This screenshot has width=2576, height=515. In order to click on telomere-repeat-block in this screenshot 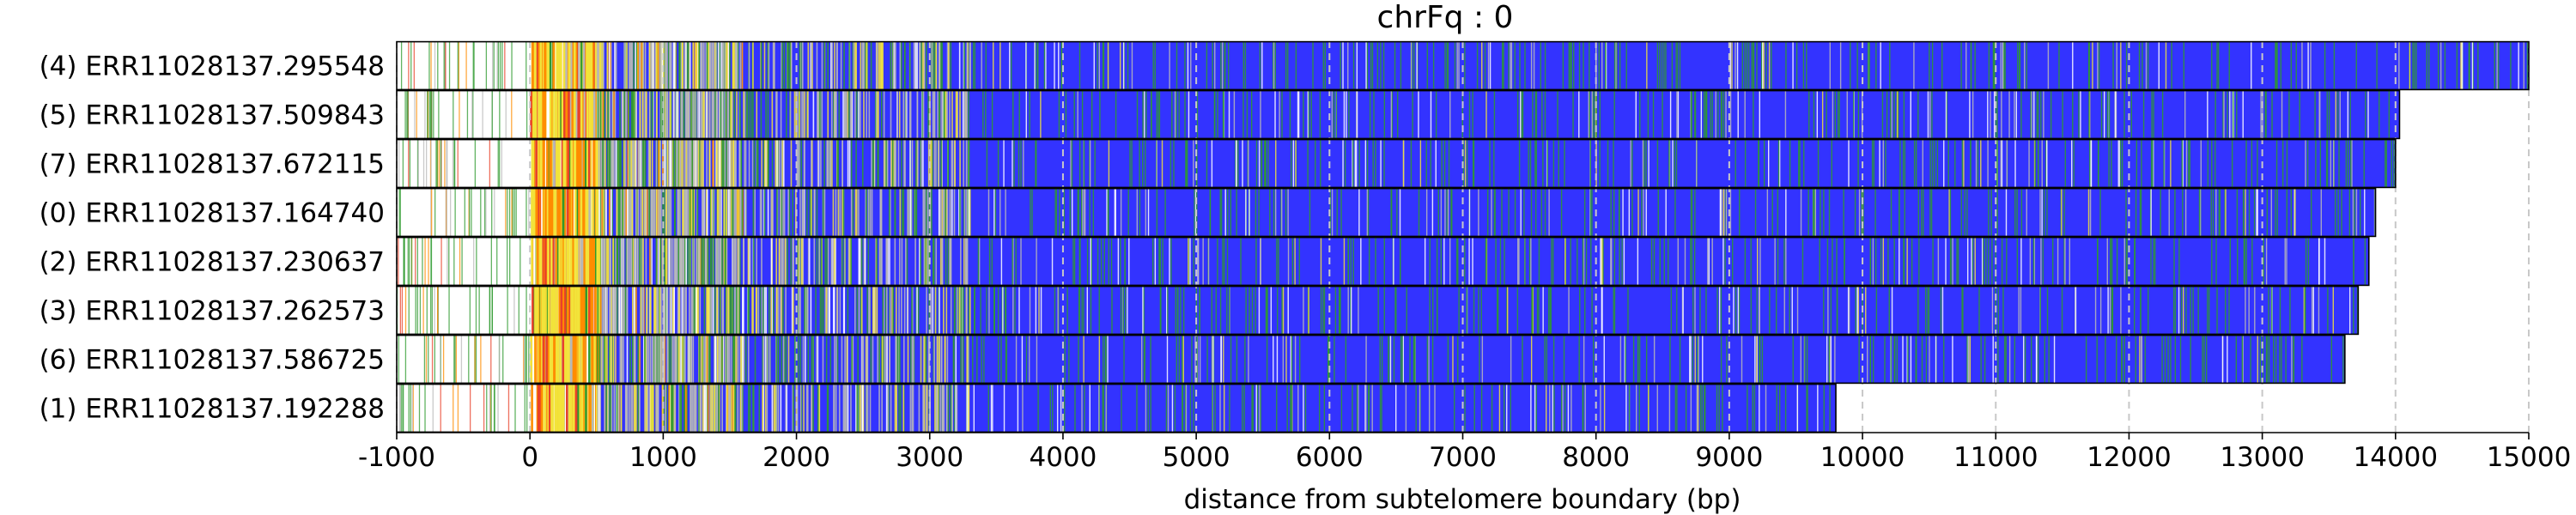, I will do `click(1217, 408)`.